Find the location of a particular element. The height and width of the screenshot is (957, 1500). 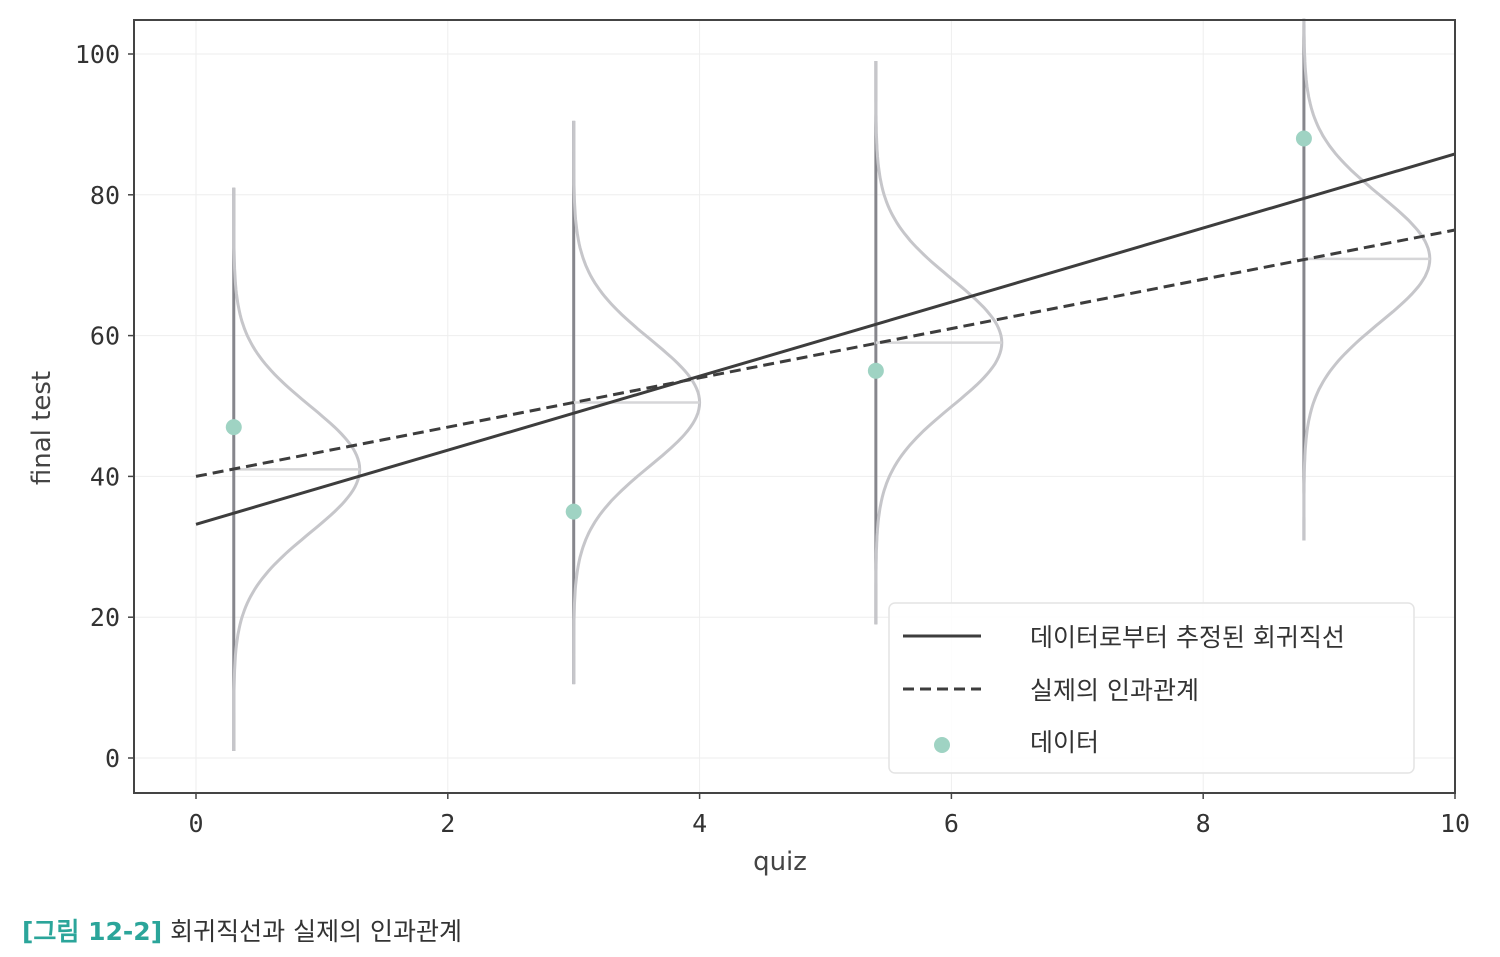

figure-caption: [그림 12-2] 회귀직선과 실제의 인과관계 is located at coordinates (242, 930).